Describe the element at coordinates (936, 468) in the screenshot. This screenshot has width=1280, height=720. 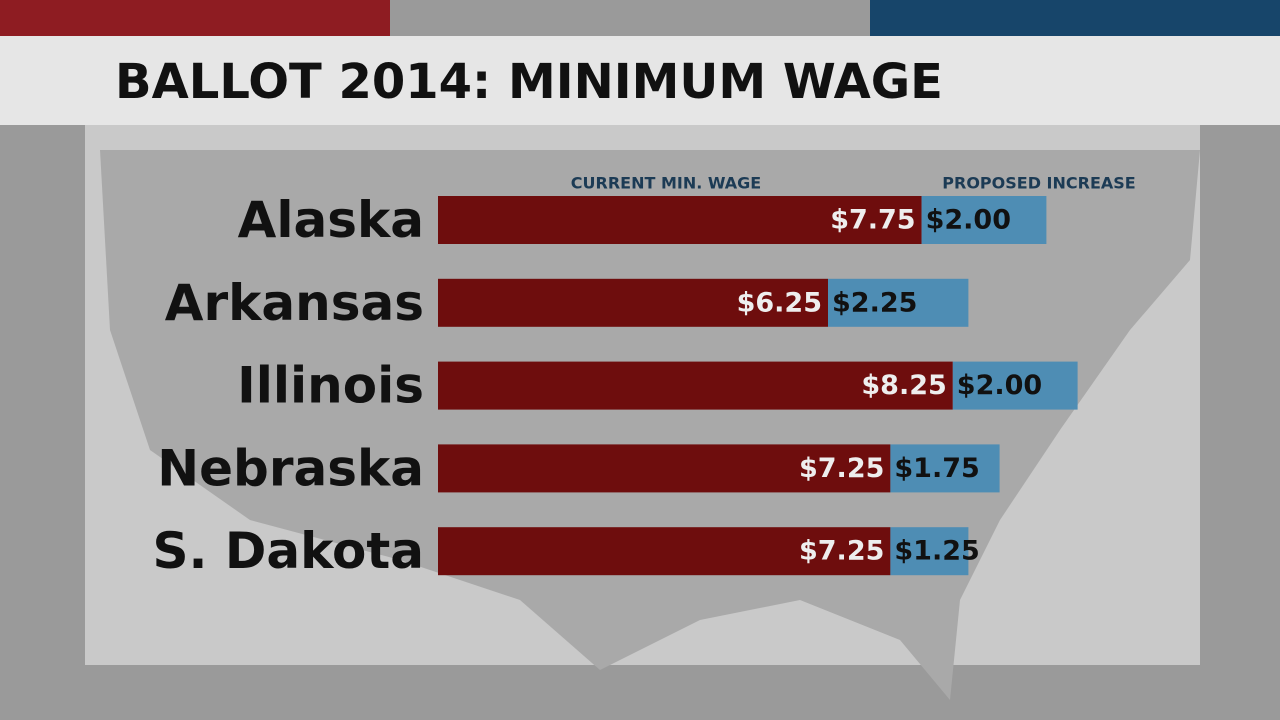
I see `value-label: $1.75` at that location.